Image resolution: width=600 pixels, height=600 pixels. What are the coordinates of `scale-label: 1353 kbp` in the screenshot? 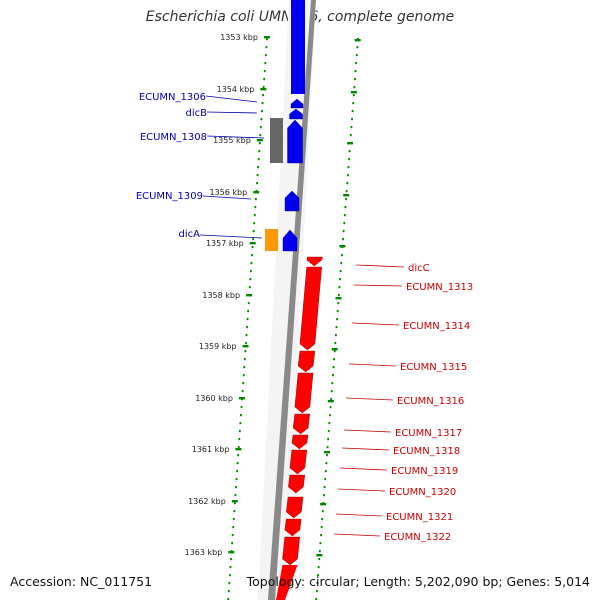 It's located at (239, 37).